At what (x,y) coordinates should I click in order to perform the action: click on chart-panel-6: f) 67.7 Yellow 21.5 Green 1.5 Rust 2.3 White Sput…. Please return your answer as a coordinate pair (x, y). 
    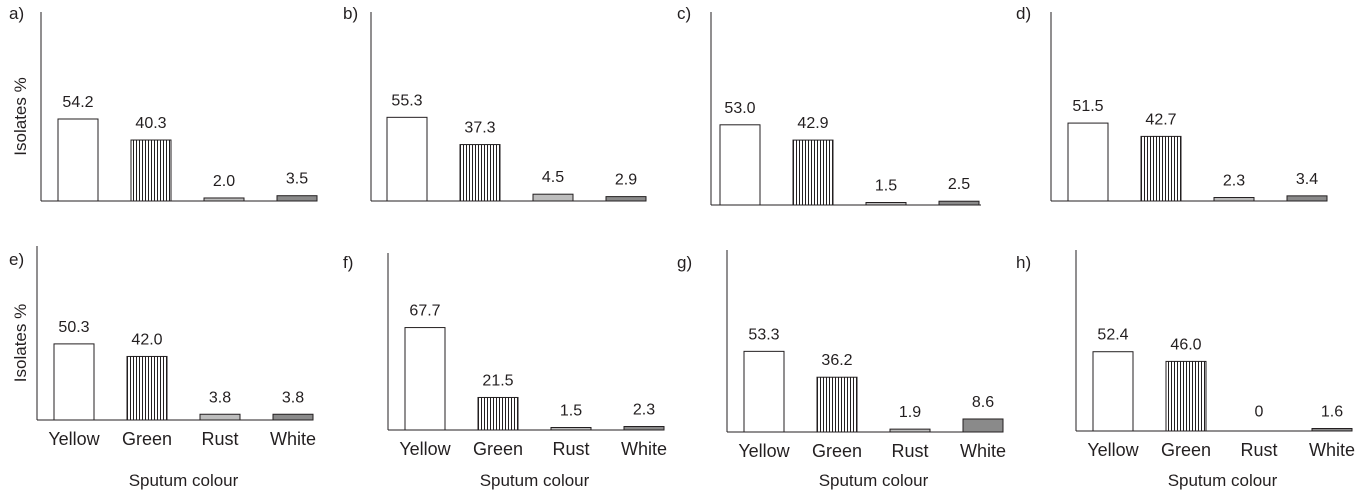
    Looking at the image, I should click on (505, 371).